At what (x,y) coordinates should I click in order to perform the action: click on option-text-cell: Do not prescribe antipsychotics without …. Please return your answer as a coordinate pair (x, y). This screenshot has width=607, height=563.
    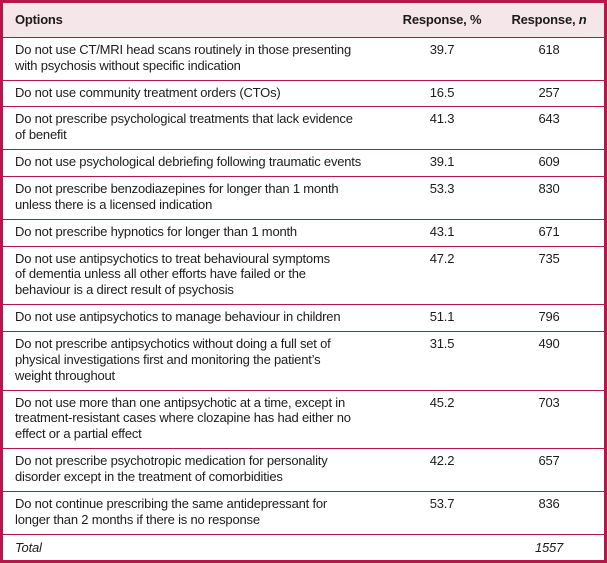
    Looking at the image, I should click on (173, 359).